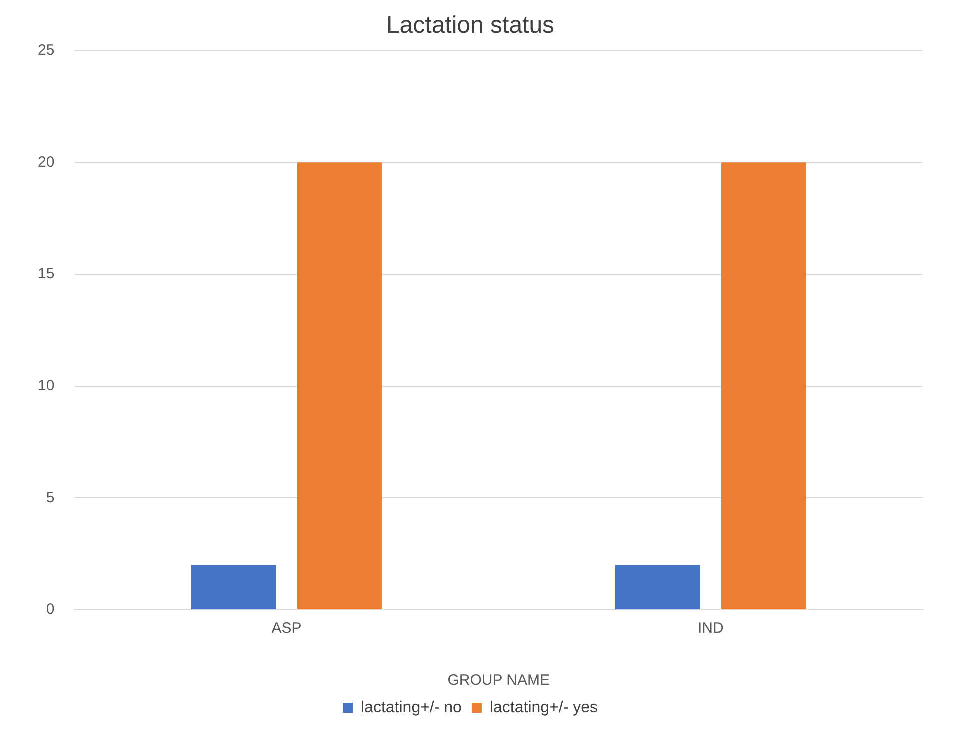 This screenshot has width=961, height=738. I want to click on y-tick-label: 25, so click(46, 50).